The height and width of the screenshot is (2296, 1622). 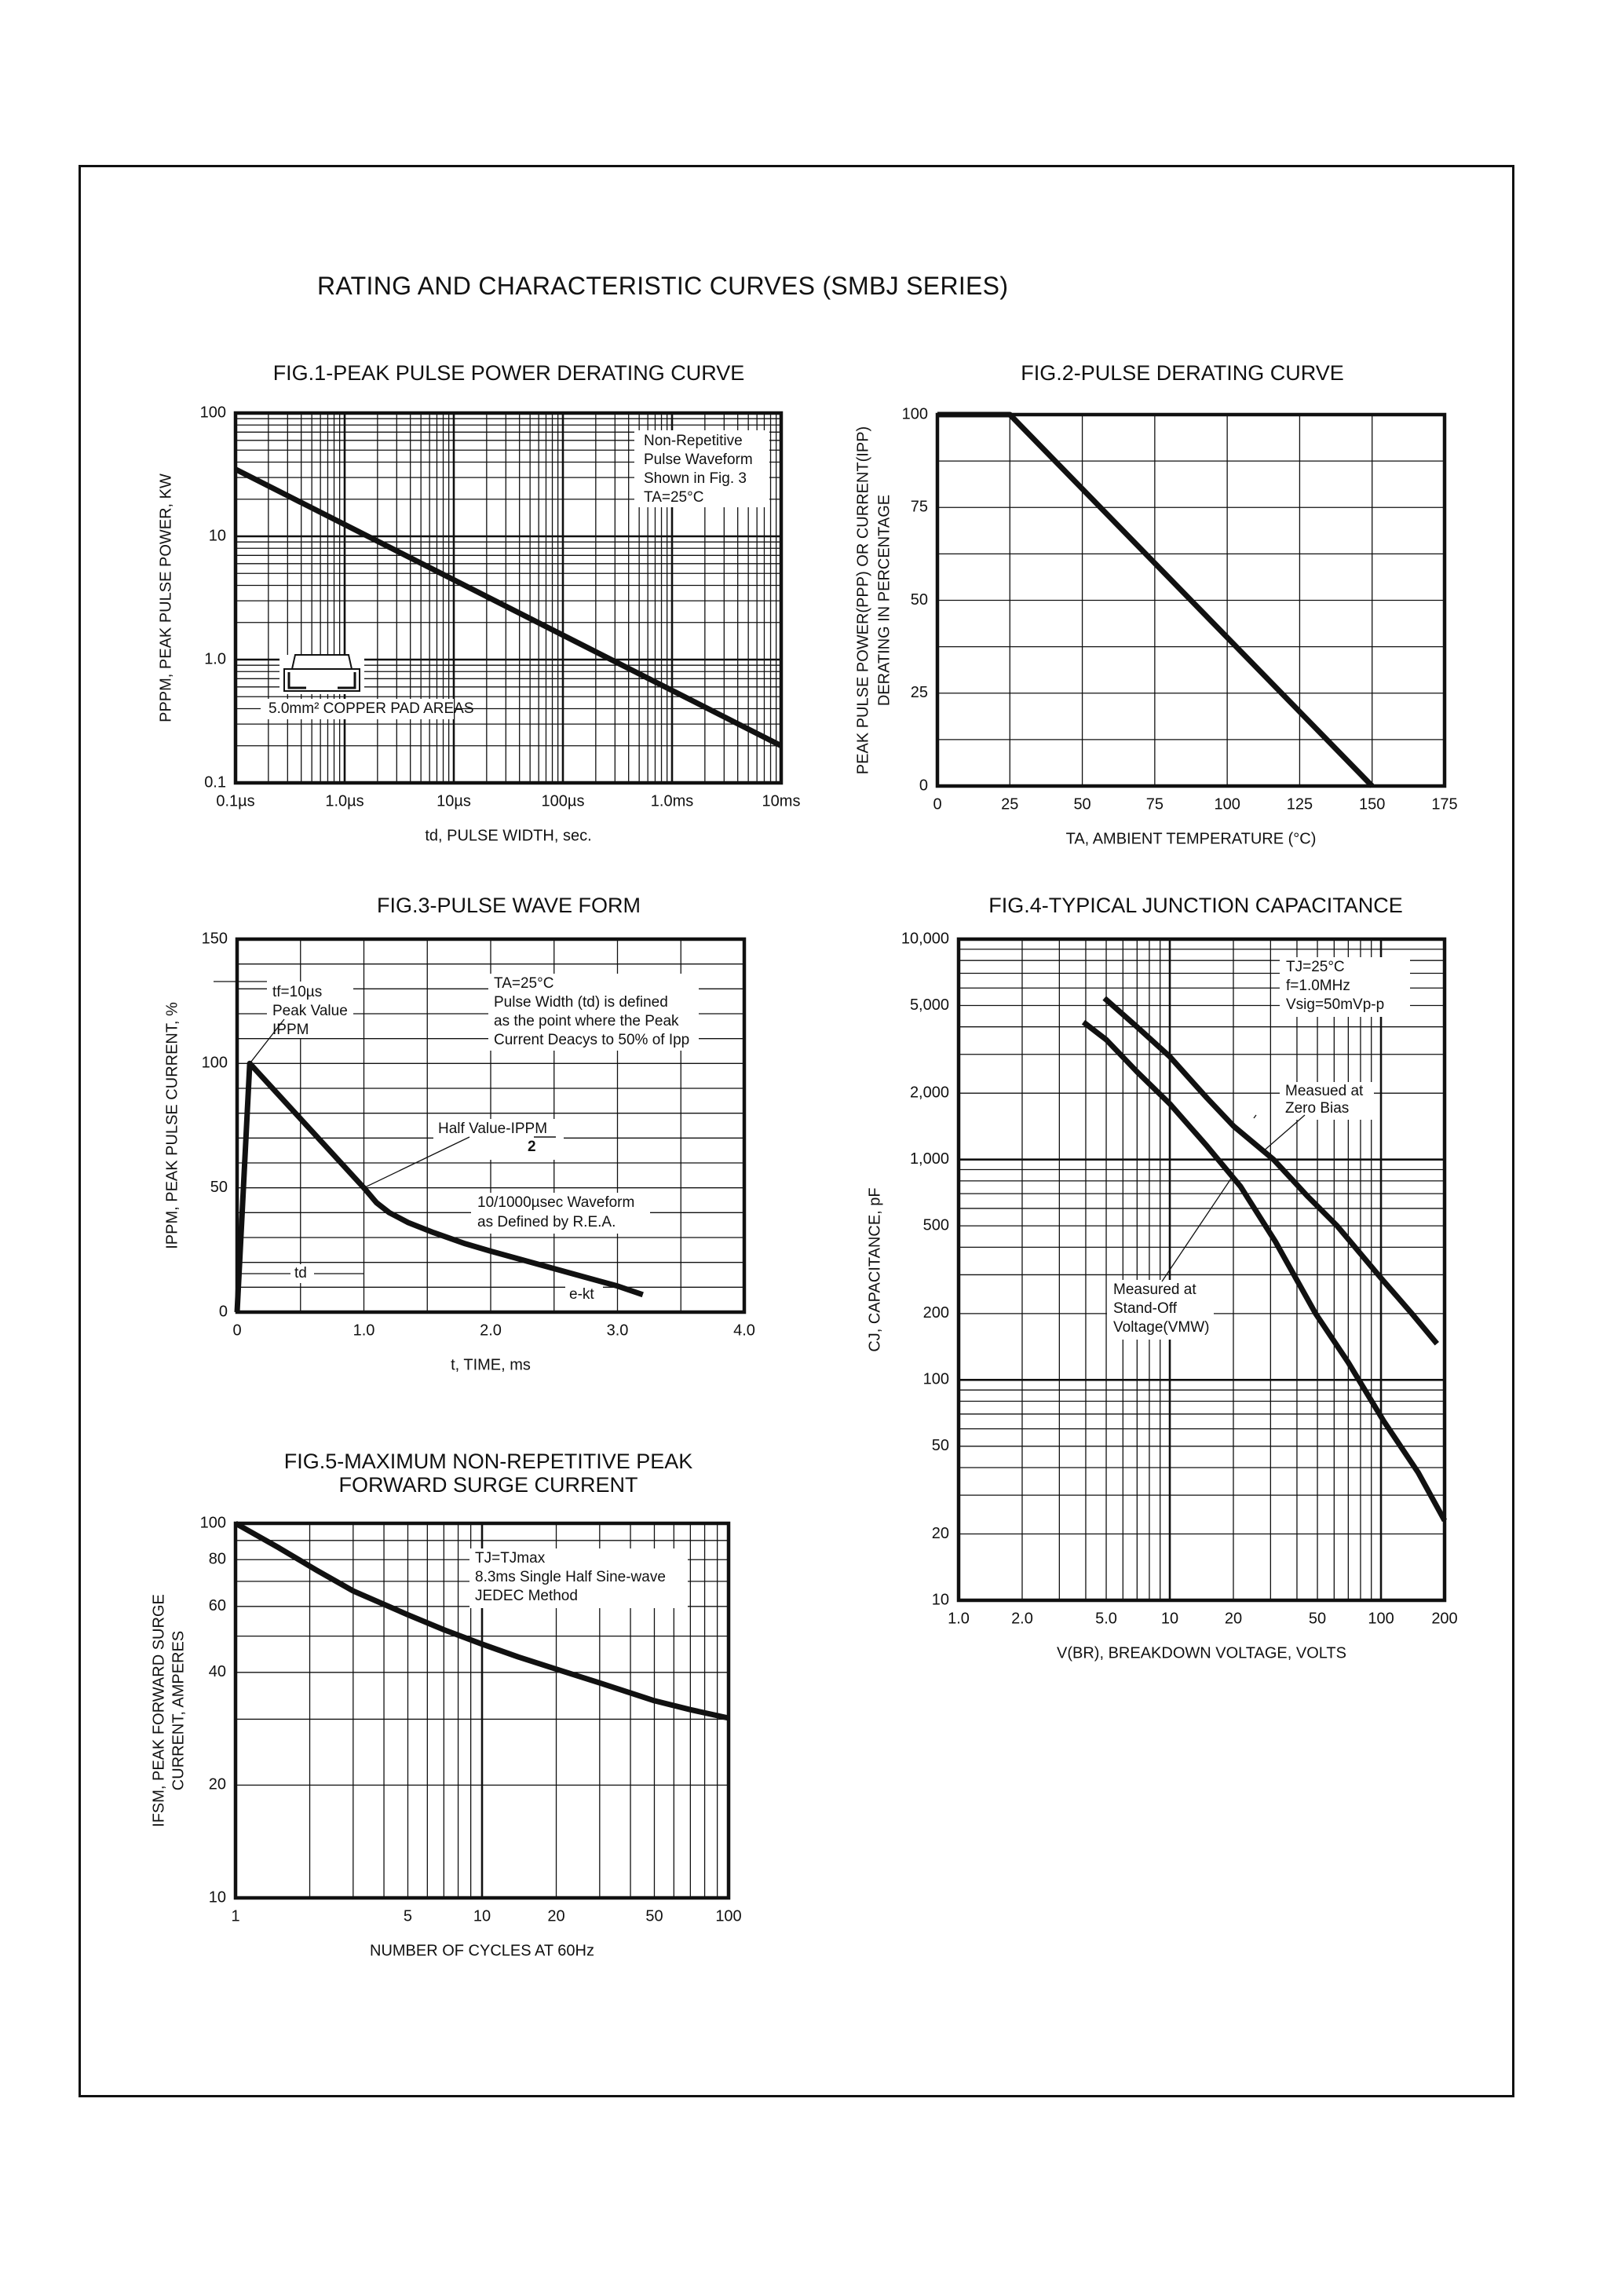 I want to click on x-tick-label: 10µs, so click(x=454, y=801).